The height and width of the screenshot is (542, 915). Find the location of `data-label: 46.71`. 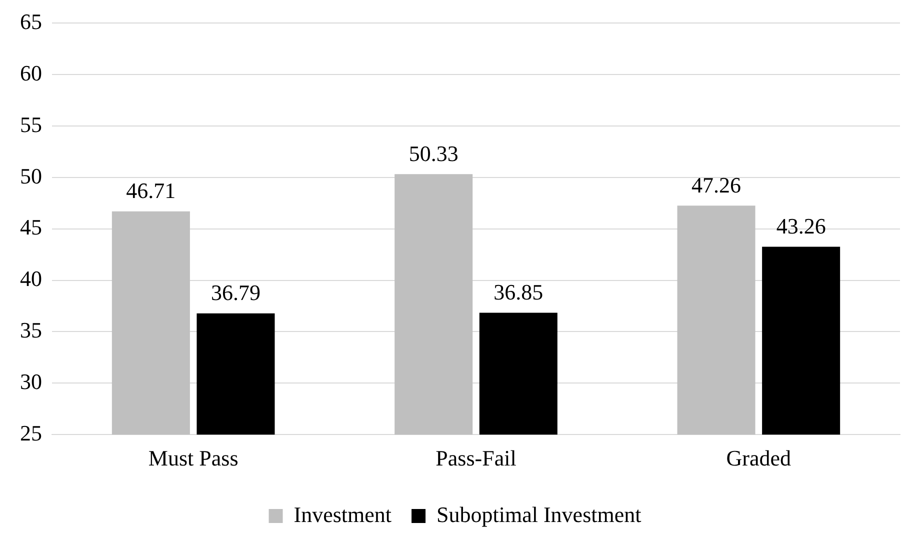

data-label: 46.71 is located at coordinates (151, 191).